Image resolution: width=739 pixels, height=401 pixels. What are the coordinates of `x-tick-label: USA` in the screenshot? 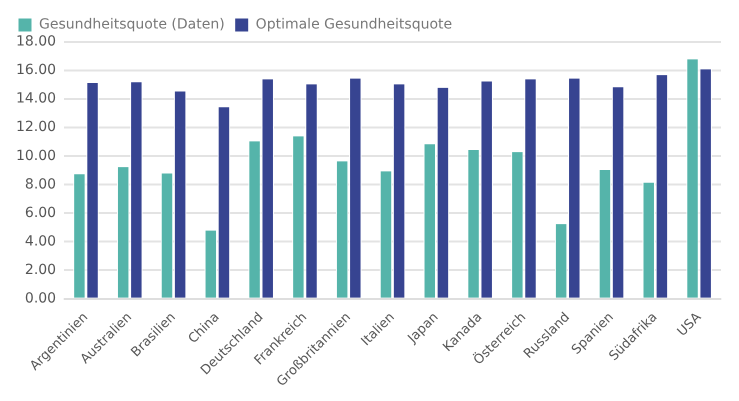 It's located at (689, 325).